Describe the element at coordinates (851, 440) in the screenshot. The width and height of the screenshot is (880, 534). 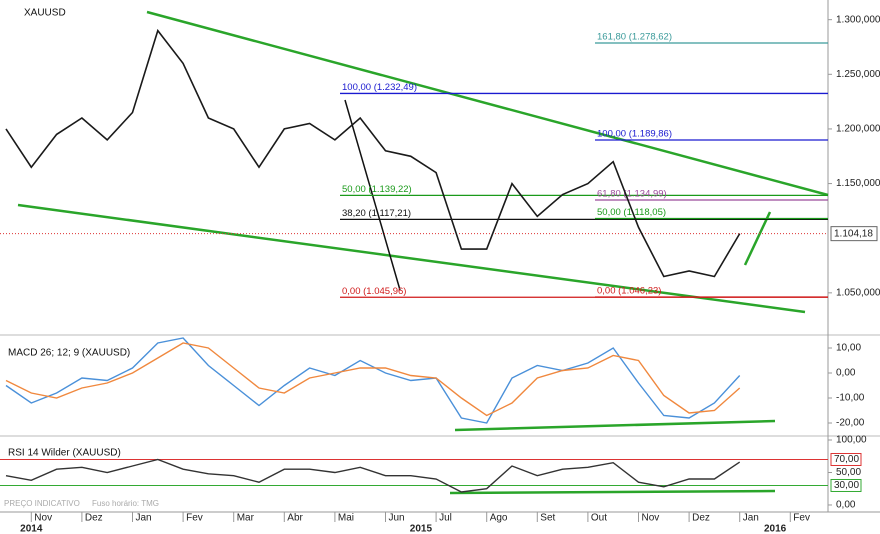
I see `y-tick-label: 100,00` at that location.